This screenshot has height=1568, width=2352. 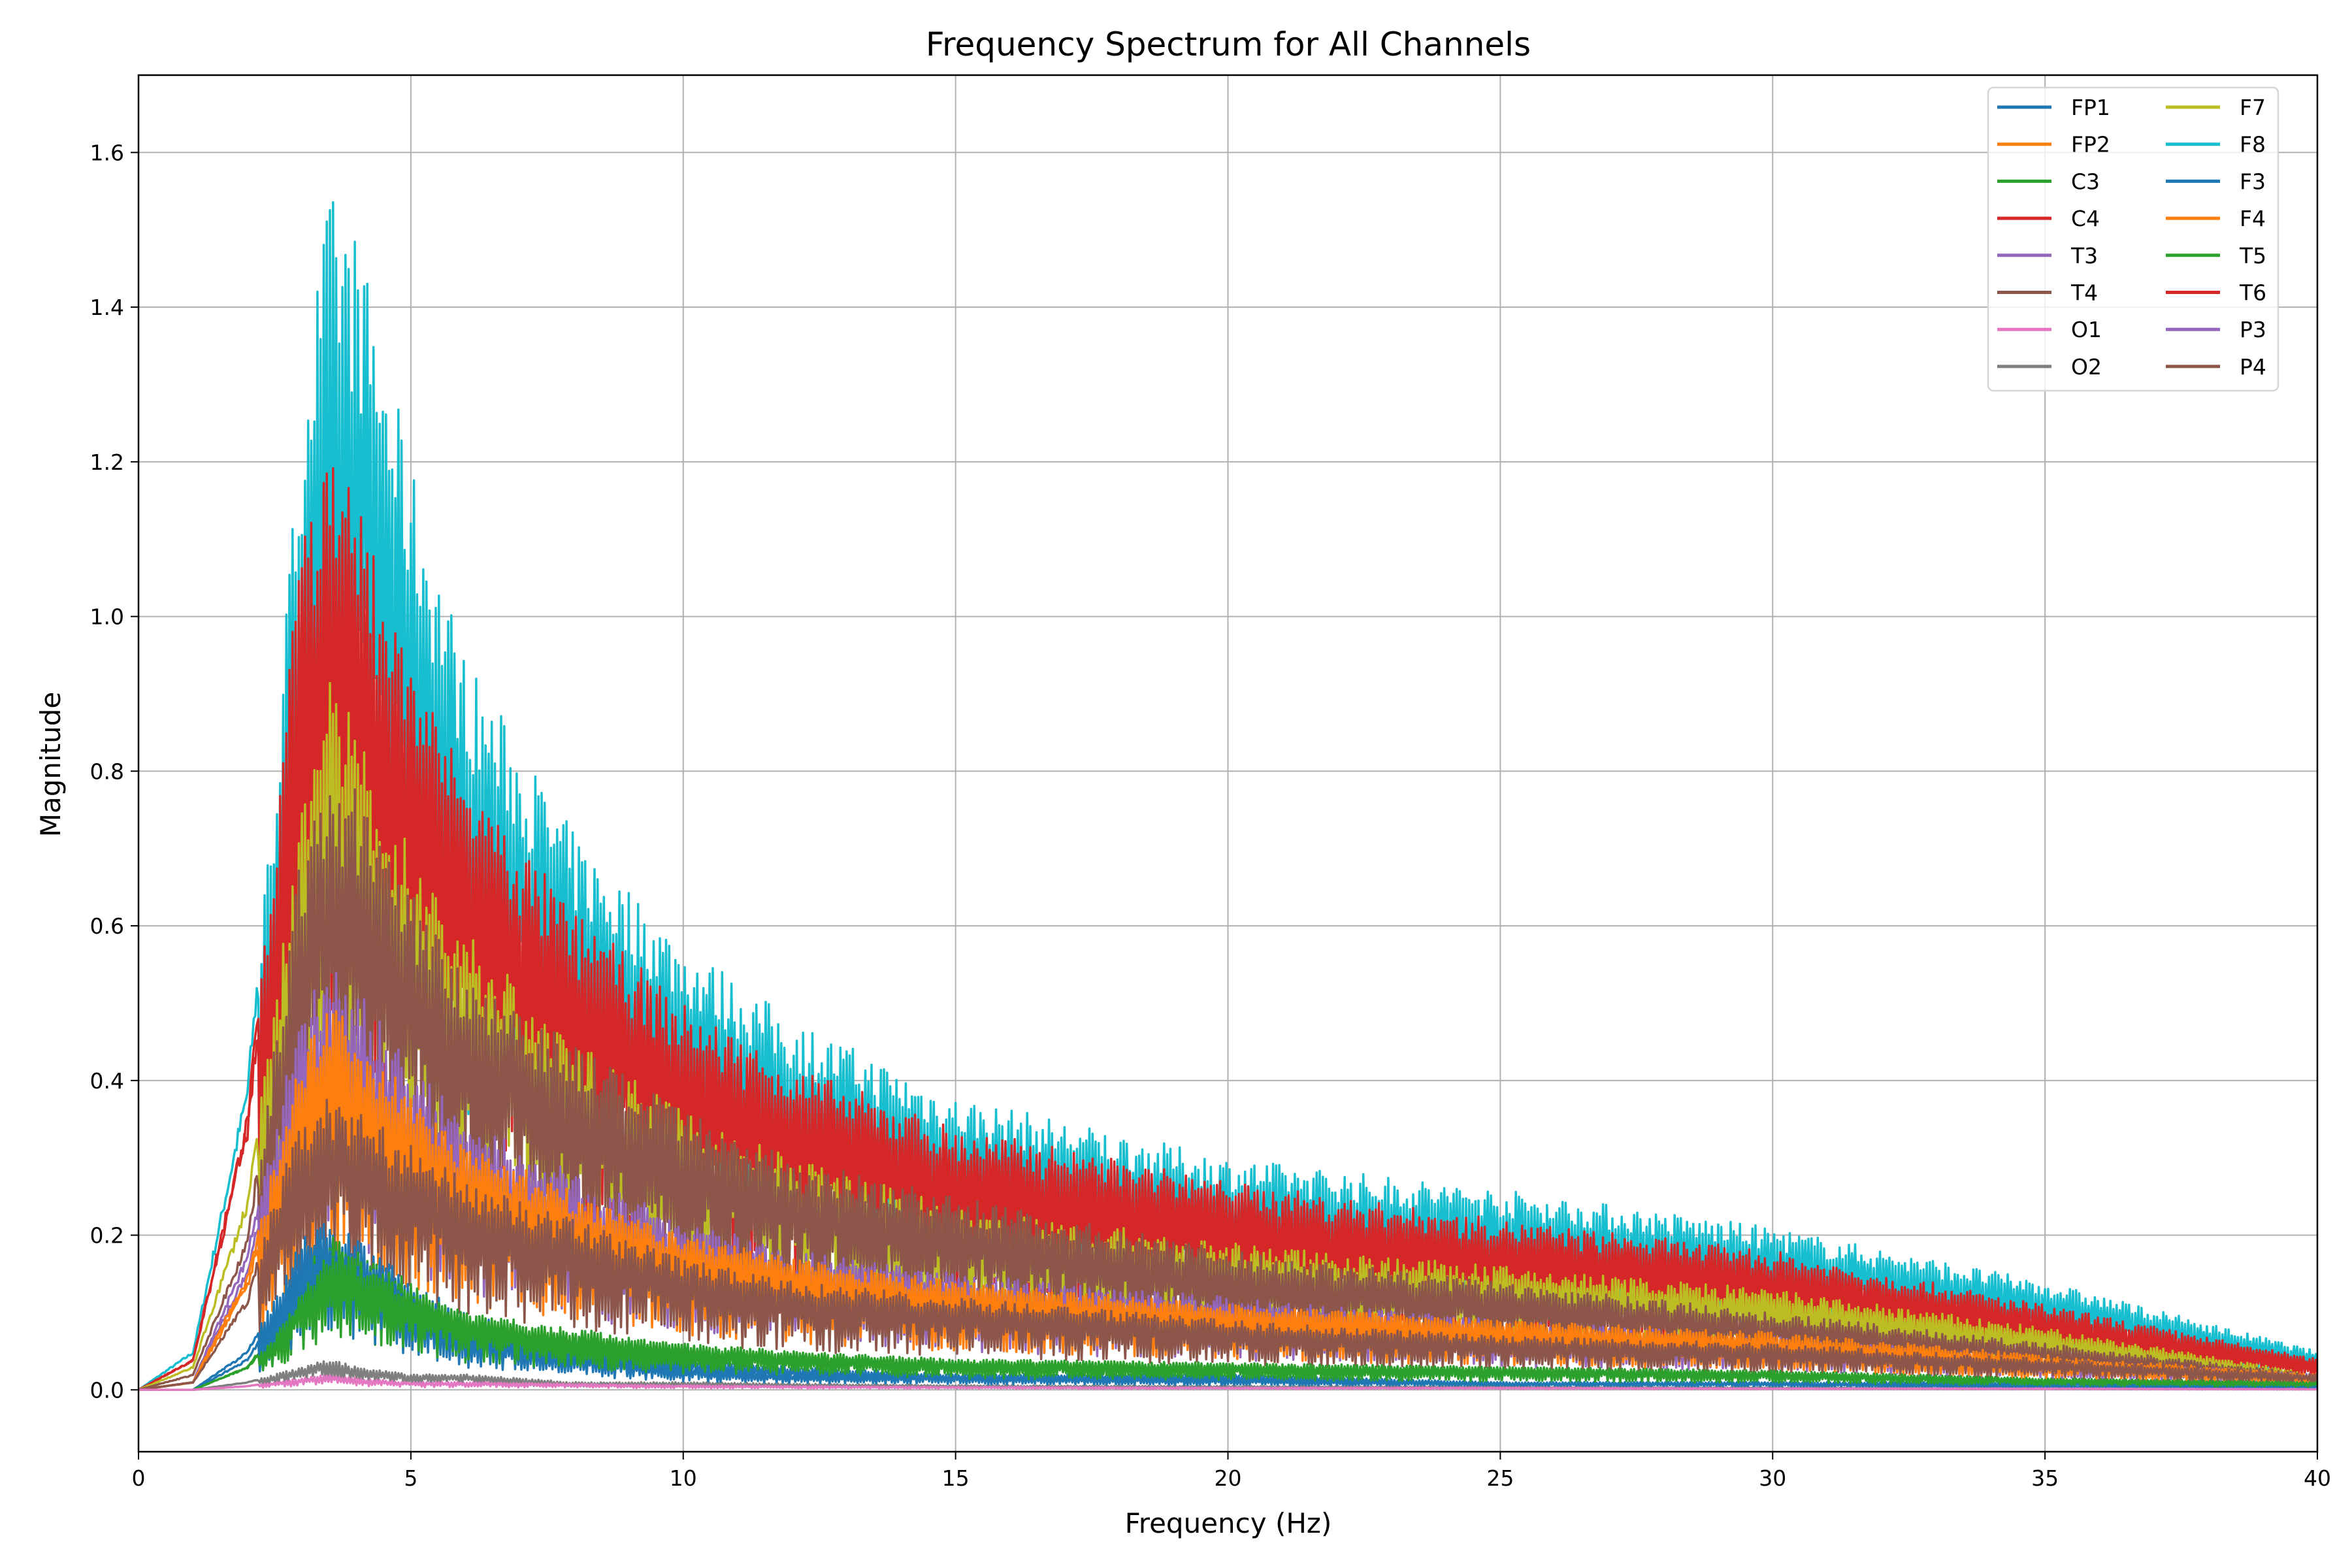 What do you see at coordinates (139, 1478) in the screenshot?
I see `x-tick-label: 0` at bounding box center [139, 1478].